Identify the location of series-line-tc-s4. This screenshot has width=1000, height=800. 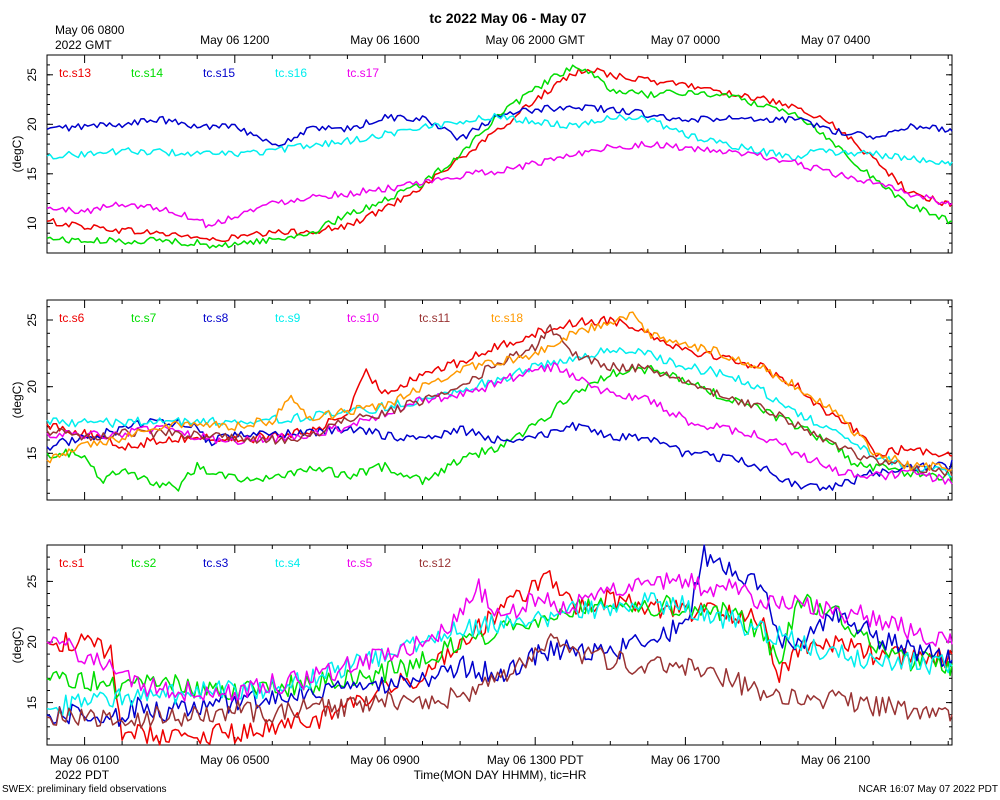
(499, 654).